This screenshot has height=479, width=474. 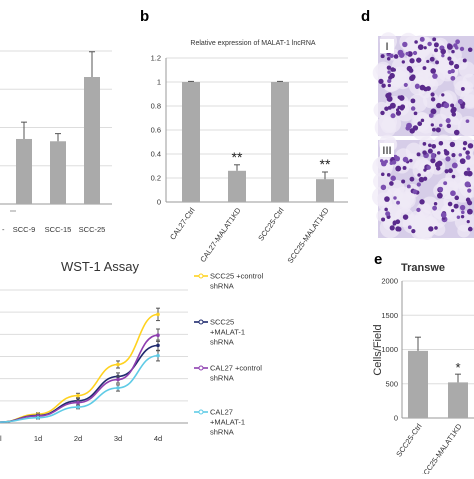 I want to click on tick-label: 0.4, so click(x=156, y=154).